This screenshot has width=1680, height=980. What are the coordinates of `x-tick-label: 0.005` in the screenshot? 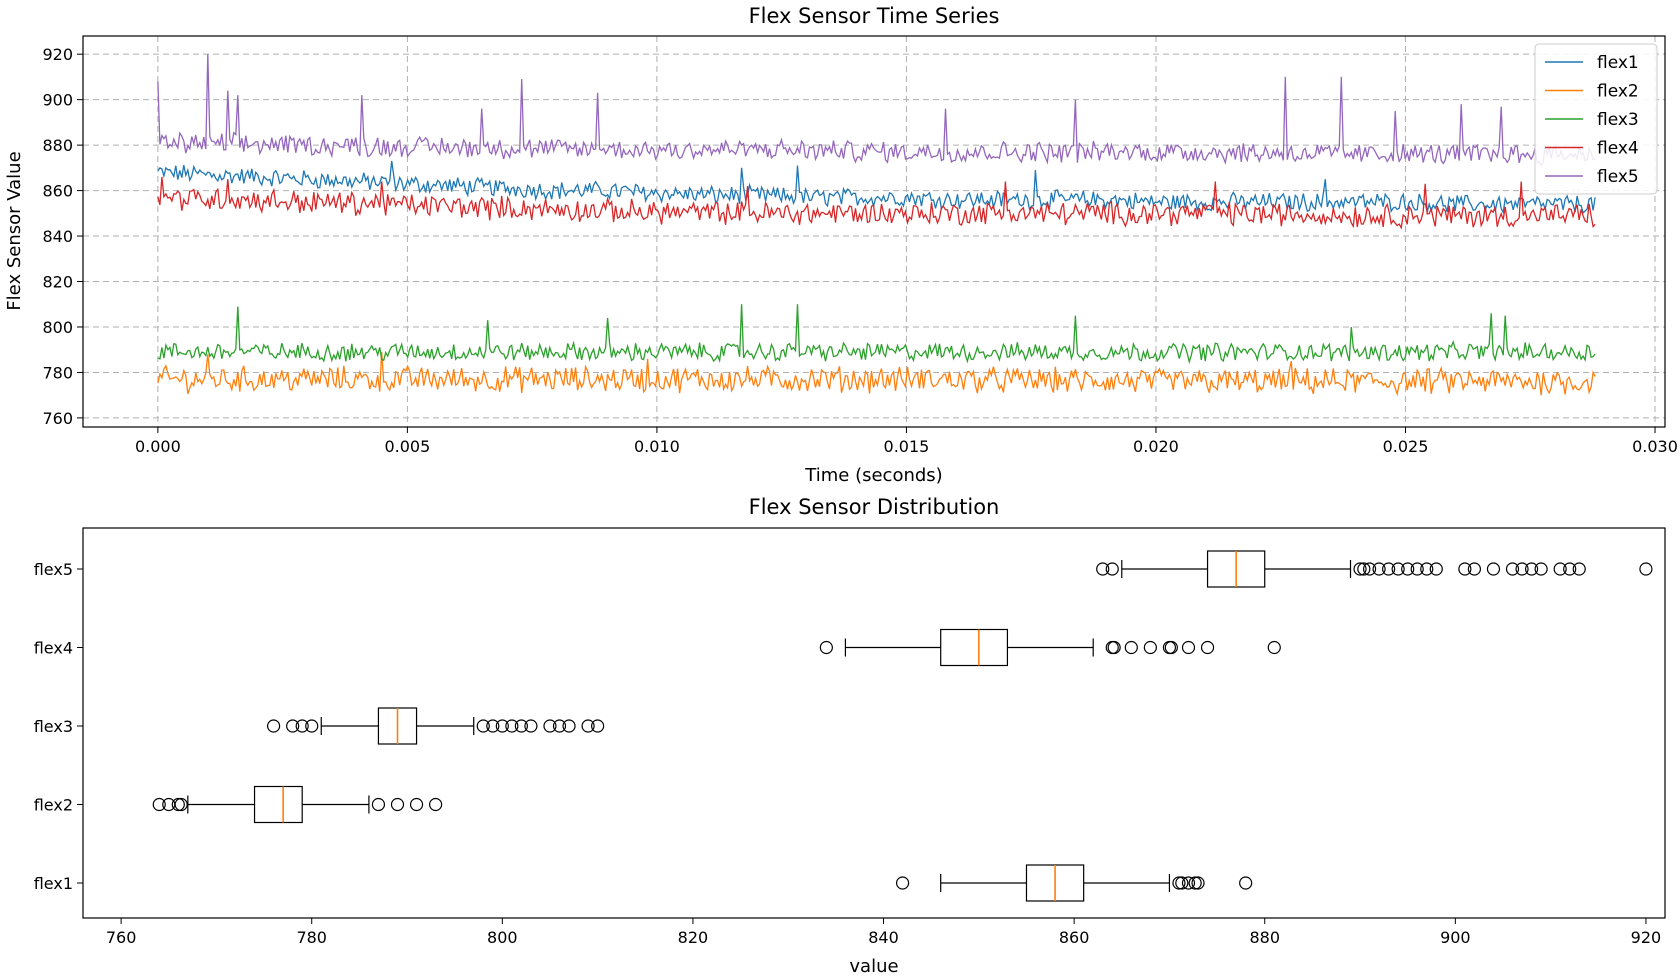 It's located at (407, 446).